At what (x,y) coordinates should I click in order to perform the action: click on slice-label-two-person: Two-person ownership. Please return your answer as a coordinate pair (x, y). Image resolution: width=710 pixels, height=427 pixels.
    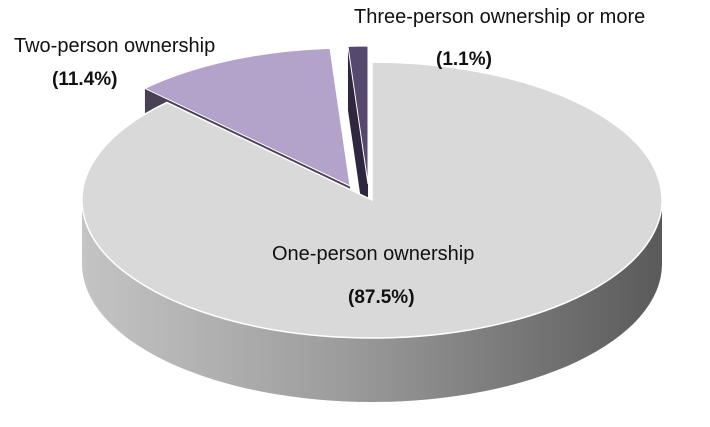
    Looking at the image, I should click on (115, 46).